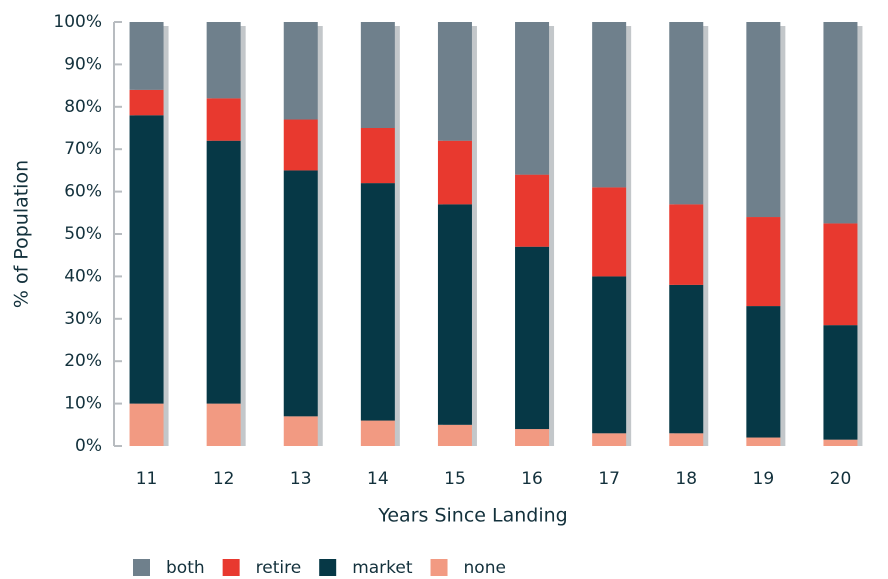 The width and height of the screenshot is (888, 579). Describe the element at coordinates (764, 479) in the screenshot. I see `x-tick-label: 19` at that location.